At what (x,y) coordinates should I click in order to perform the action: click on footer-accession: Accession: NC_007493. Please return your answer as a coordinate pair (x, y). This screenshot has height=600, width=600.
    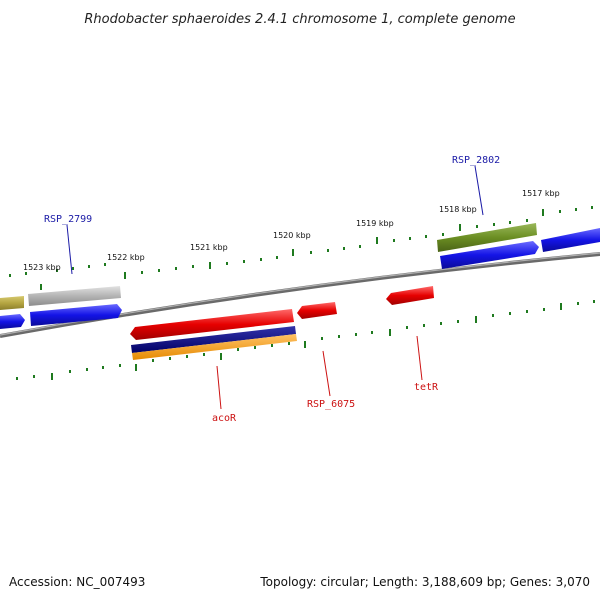
    Looking at the image, I should click on (77, 582).